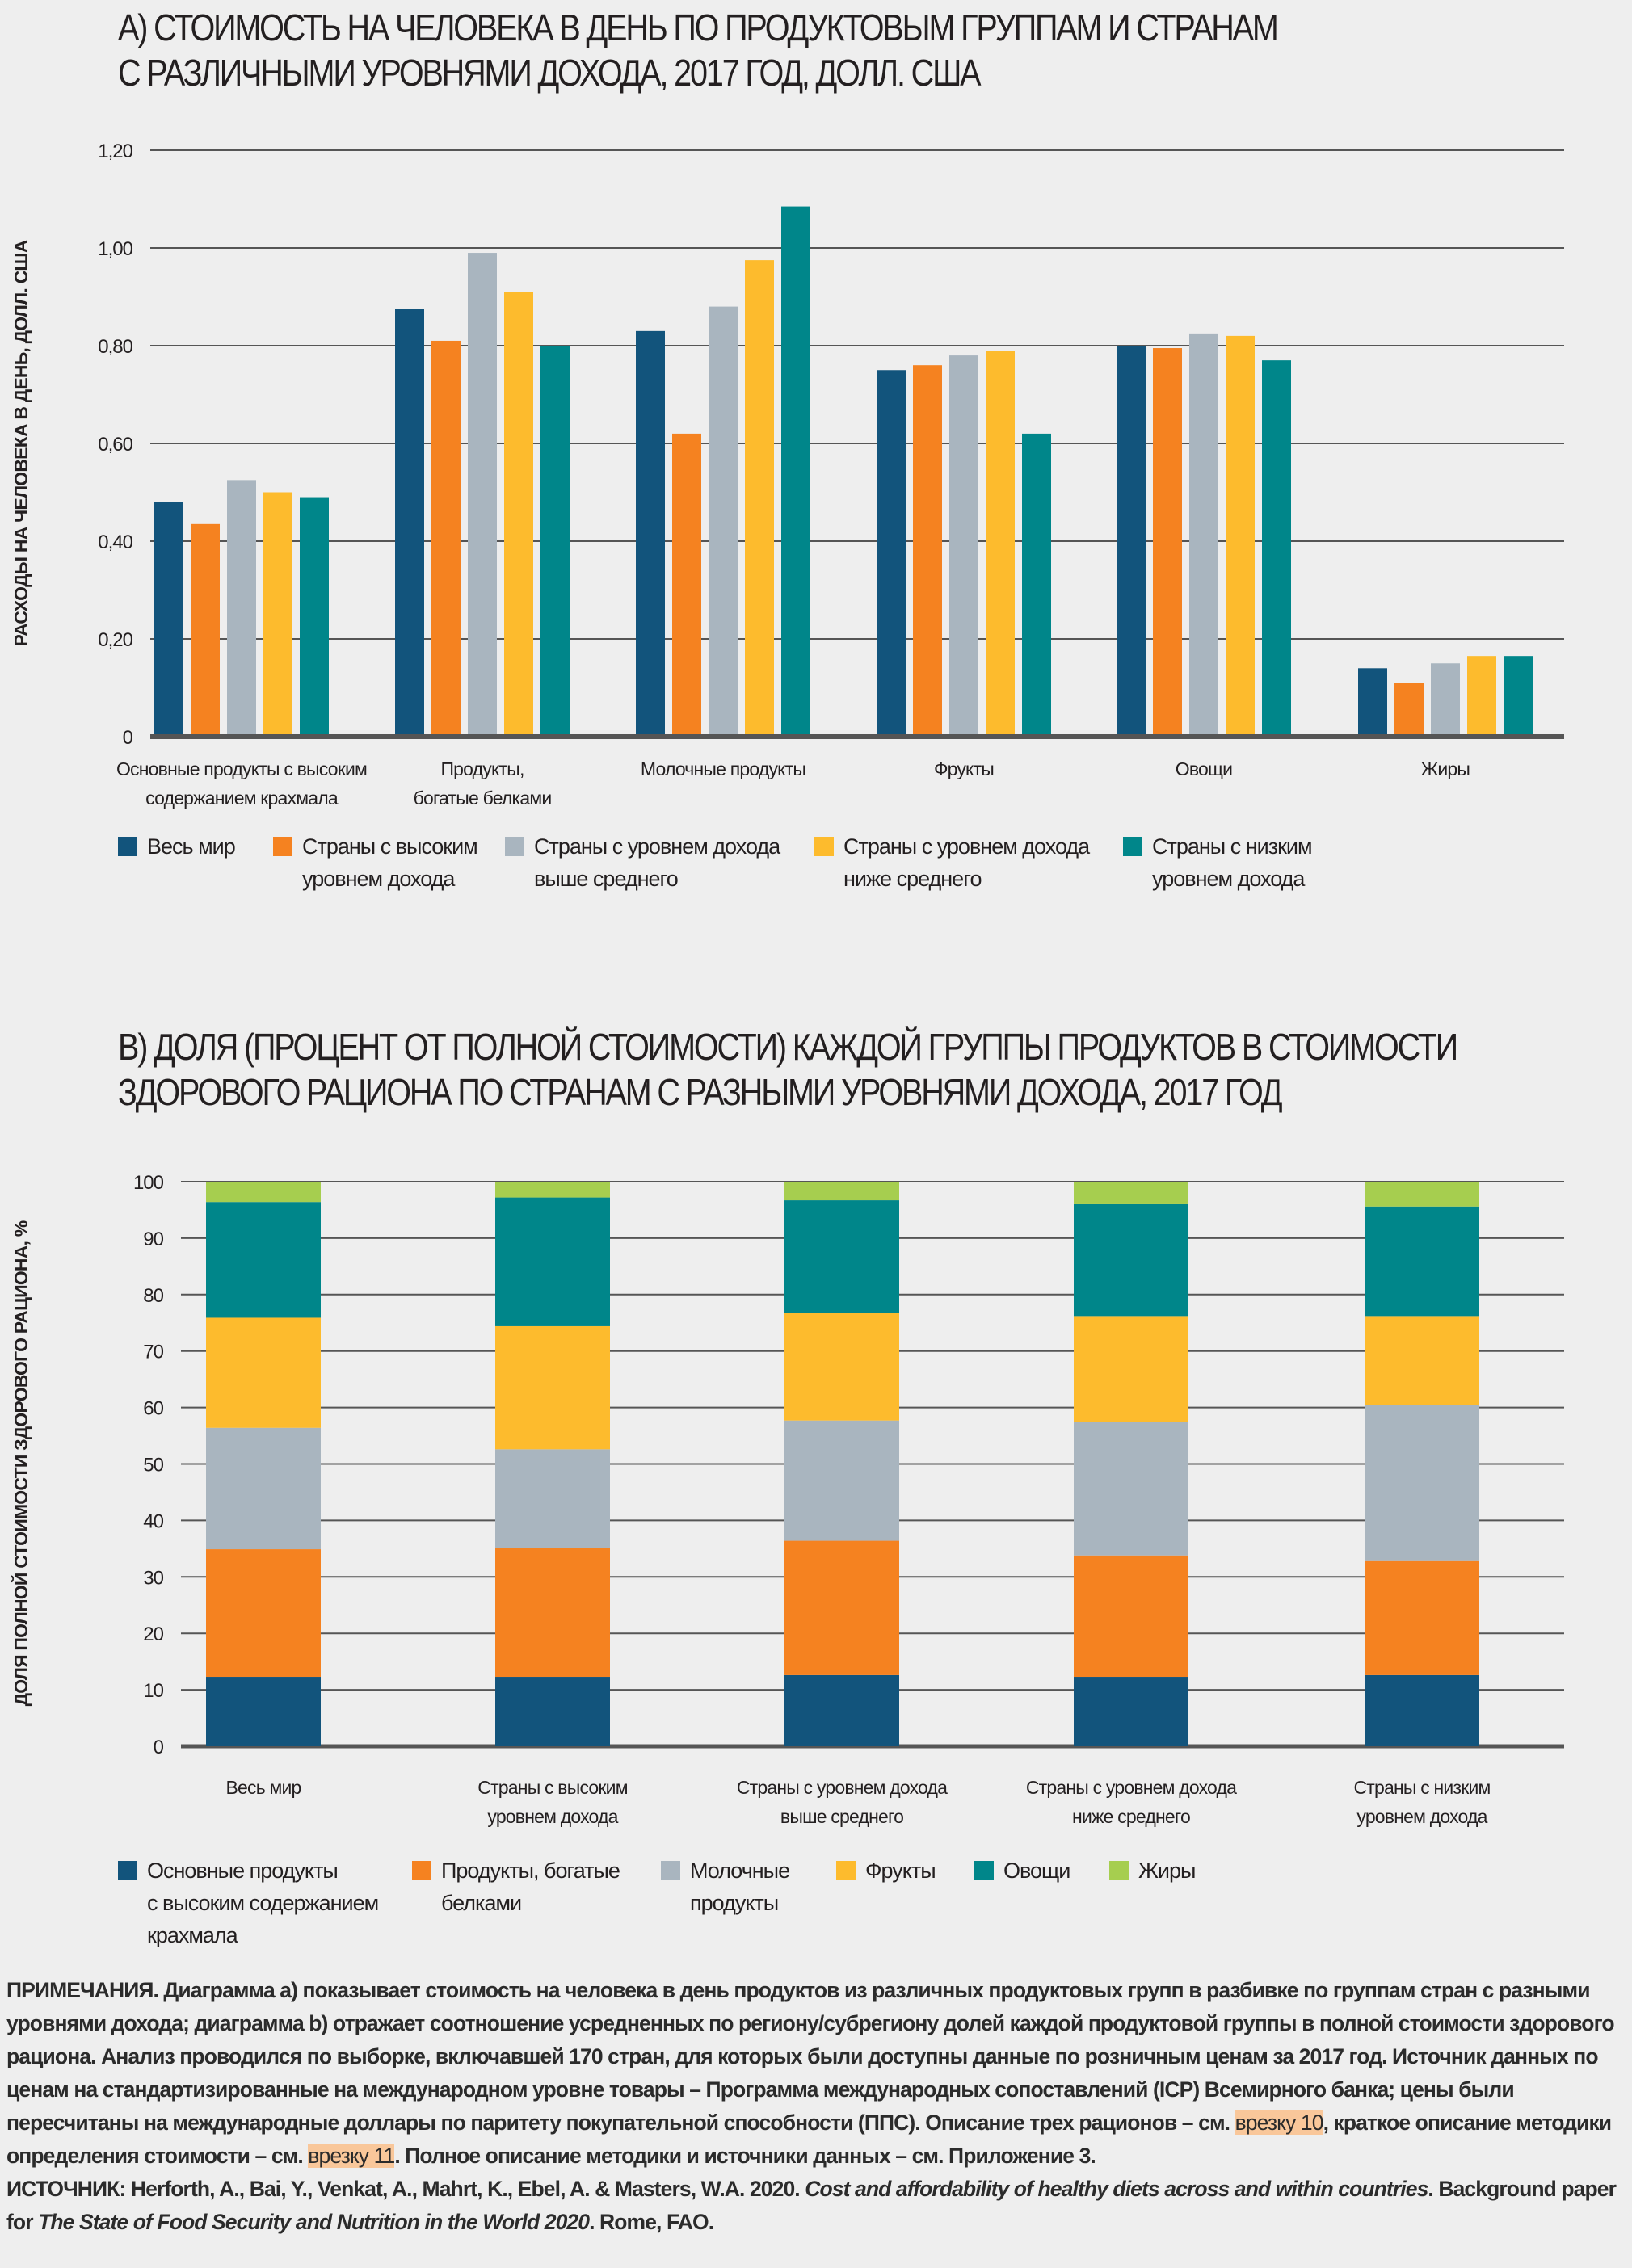 The height and width of the screenshot is (2268, 1632). I want to click on legend-item: Жиры, so click(1152, 1871).